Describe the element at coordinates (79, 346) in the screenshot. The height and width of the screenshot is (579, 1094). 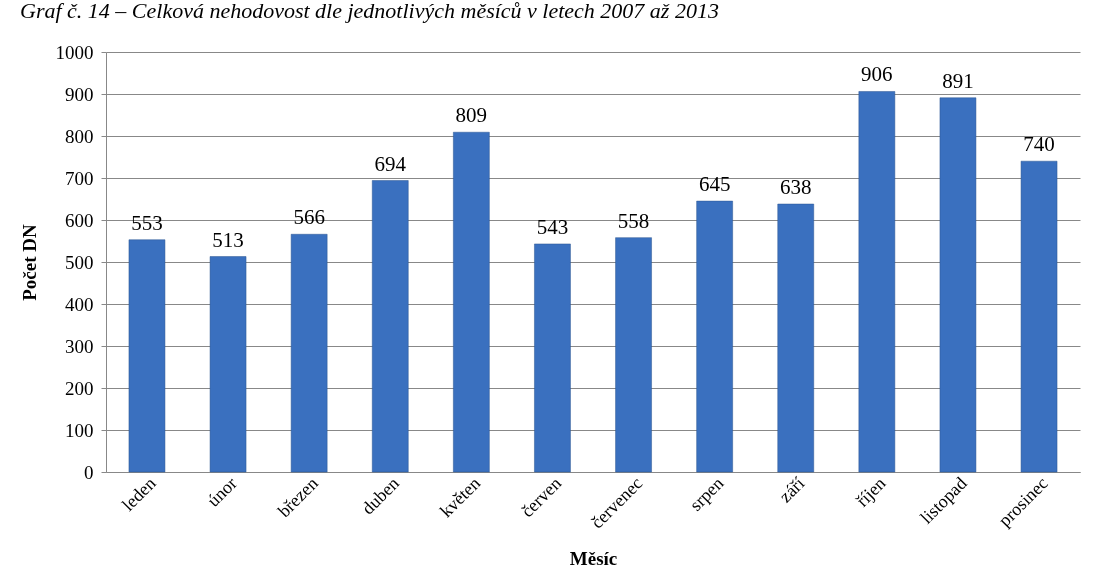
I see `y-tick-label: 300` at that location.